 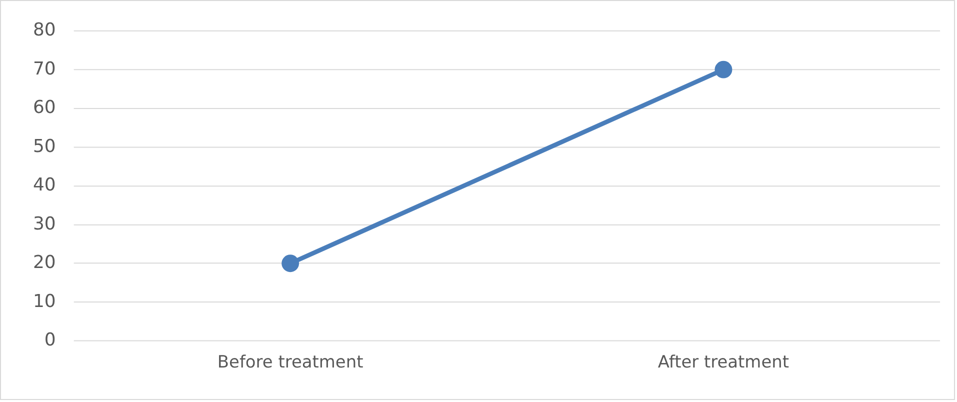 What do you see at coordinates (44, 146) in the screenshot?
I see `y-tick-label: 50` at bounding box center [44, 146].